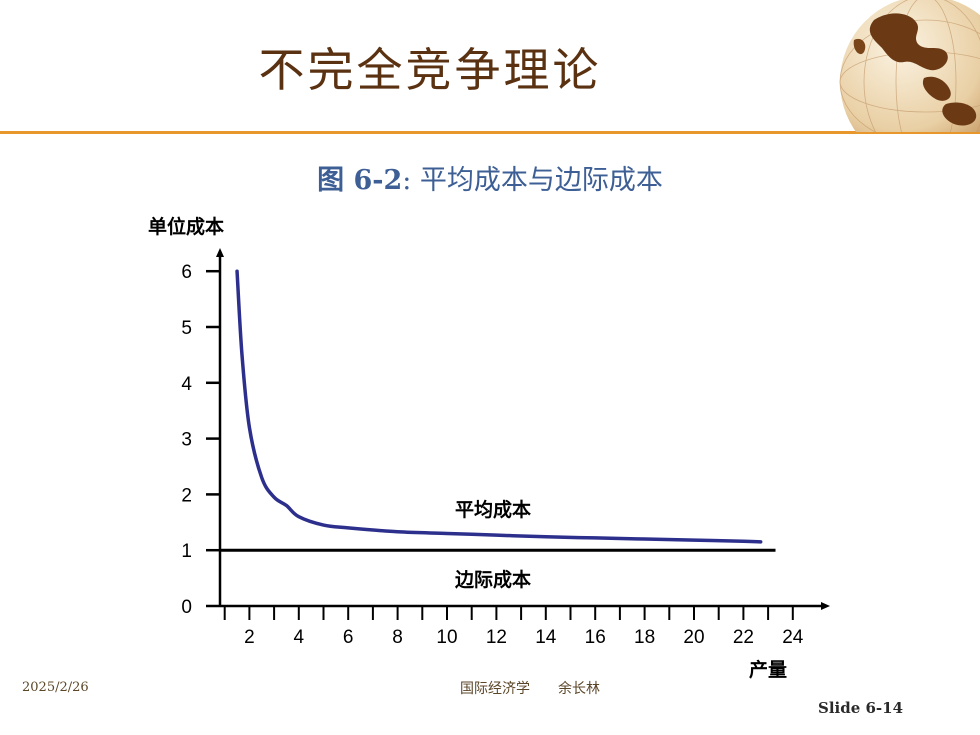 The width and height of the screenshot is (980, 735). I want to click on x-tick-label: 6, so click(348, 637).